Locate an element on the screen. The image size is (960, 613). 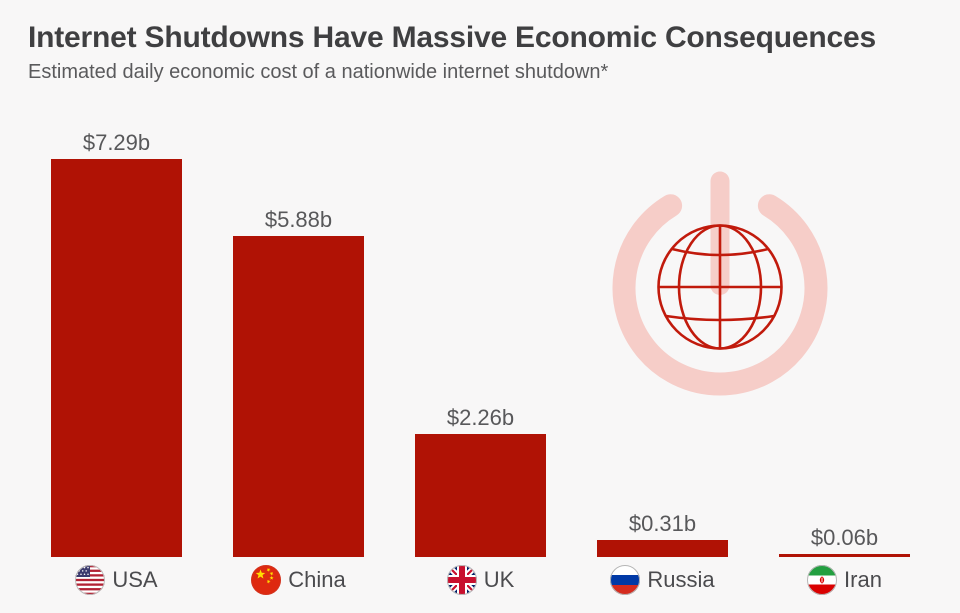
value-label: $2.26b is located at coordinates (480, 417).